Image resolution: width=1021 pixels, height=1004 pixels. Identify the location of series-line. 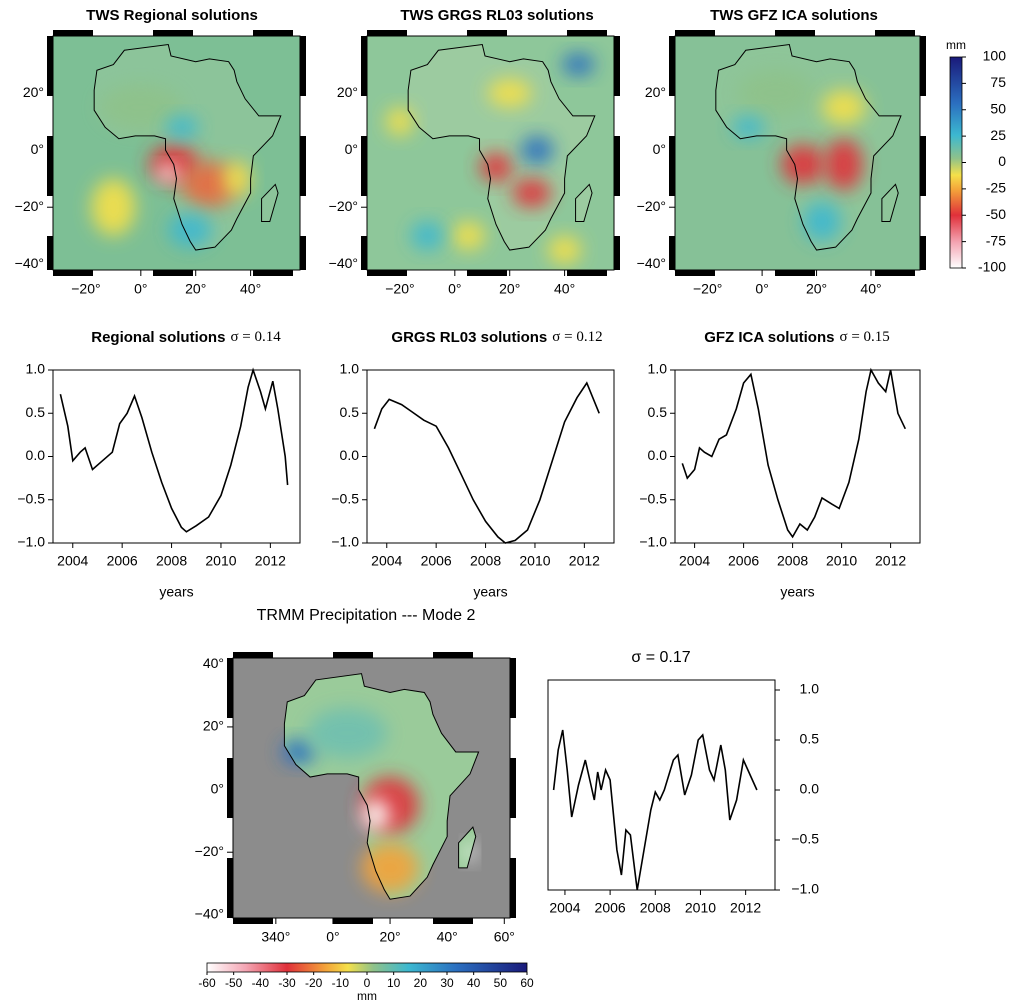
(794, 453).